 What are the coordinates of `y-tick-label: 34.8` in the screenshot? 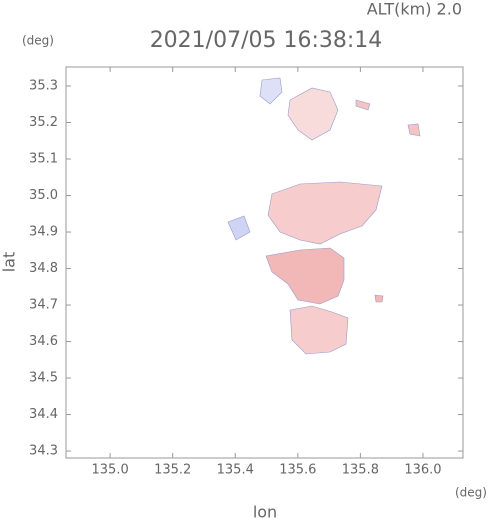 It's located at (43, 268).